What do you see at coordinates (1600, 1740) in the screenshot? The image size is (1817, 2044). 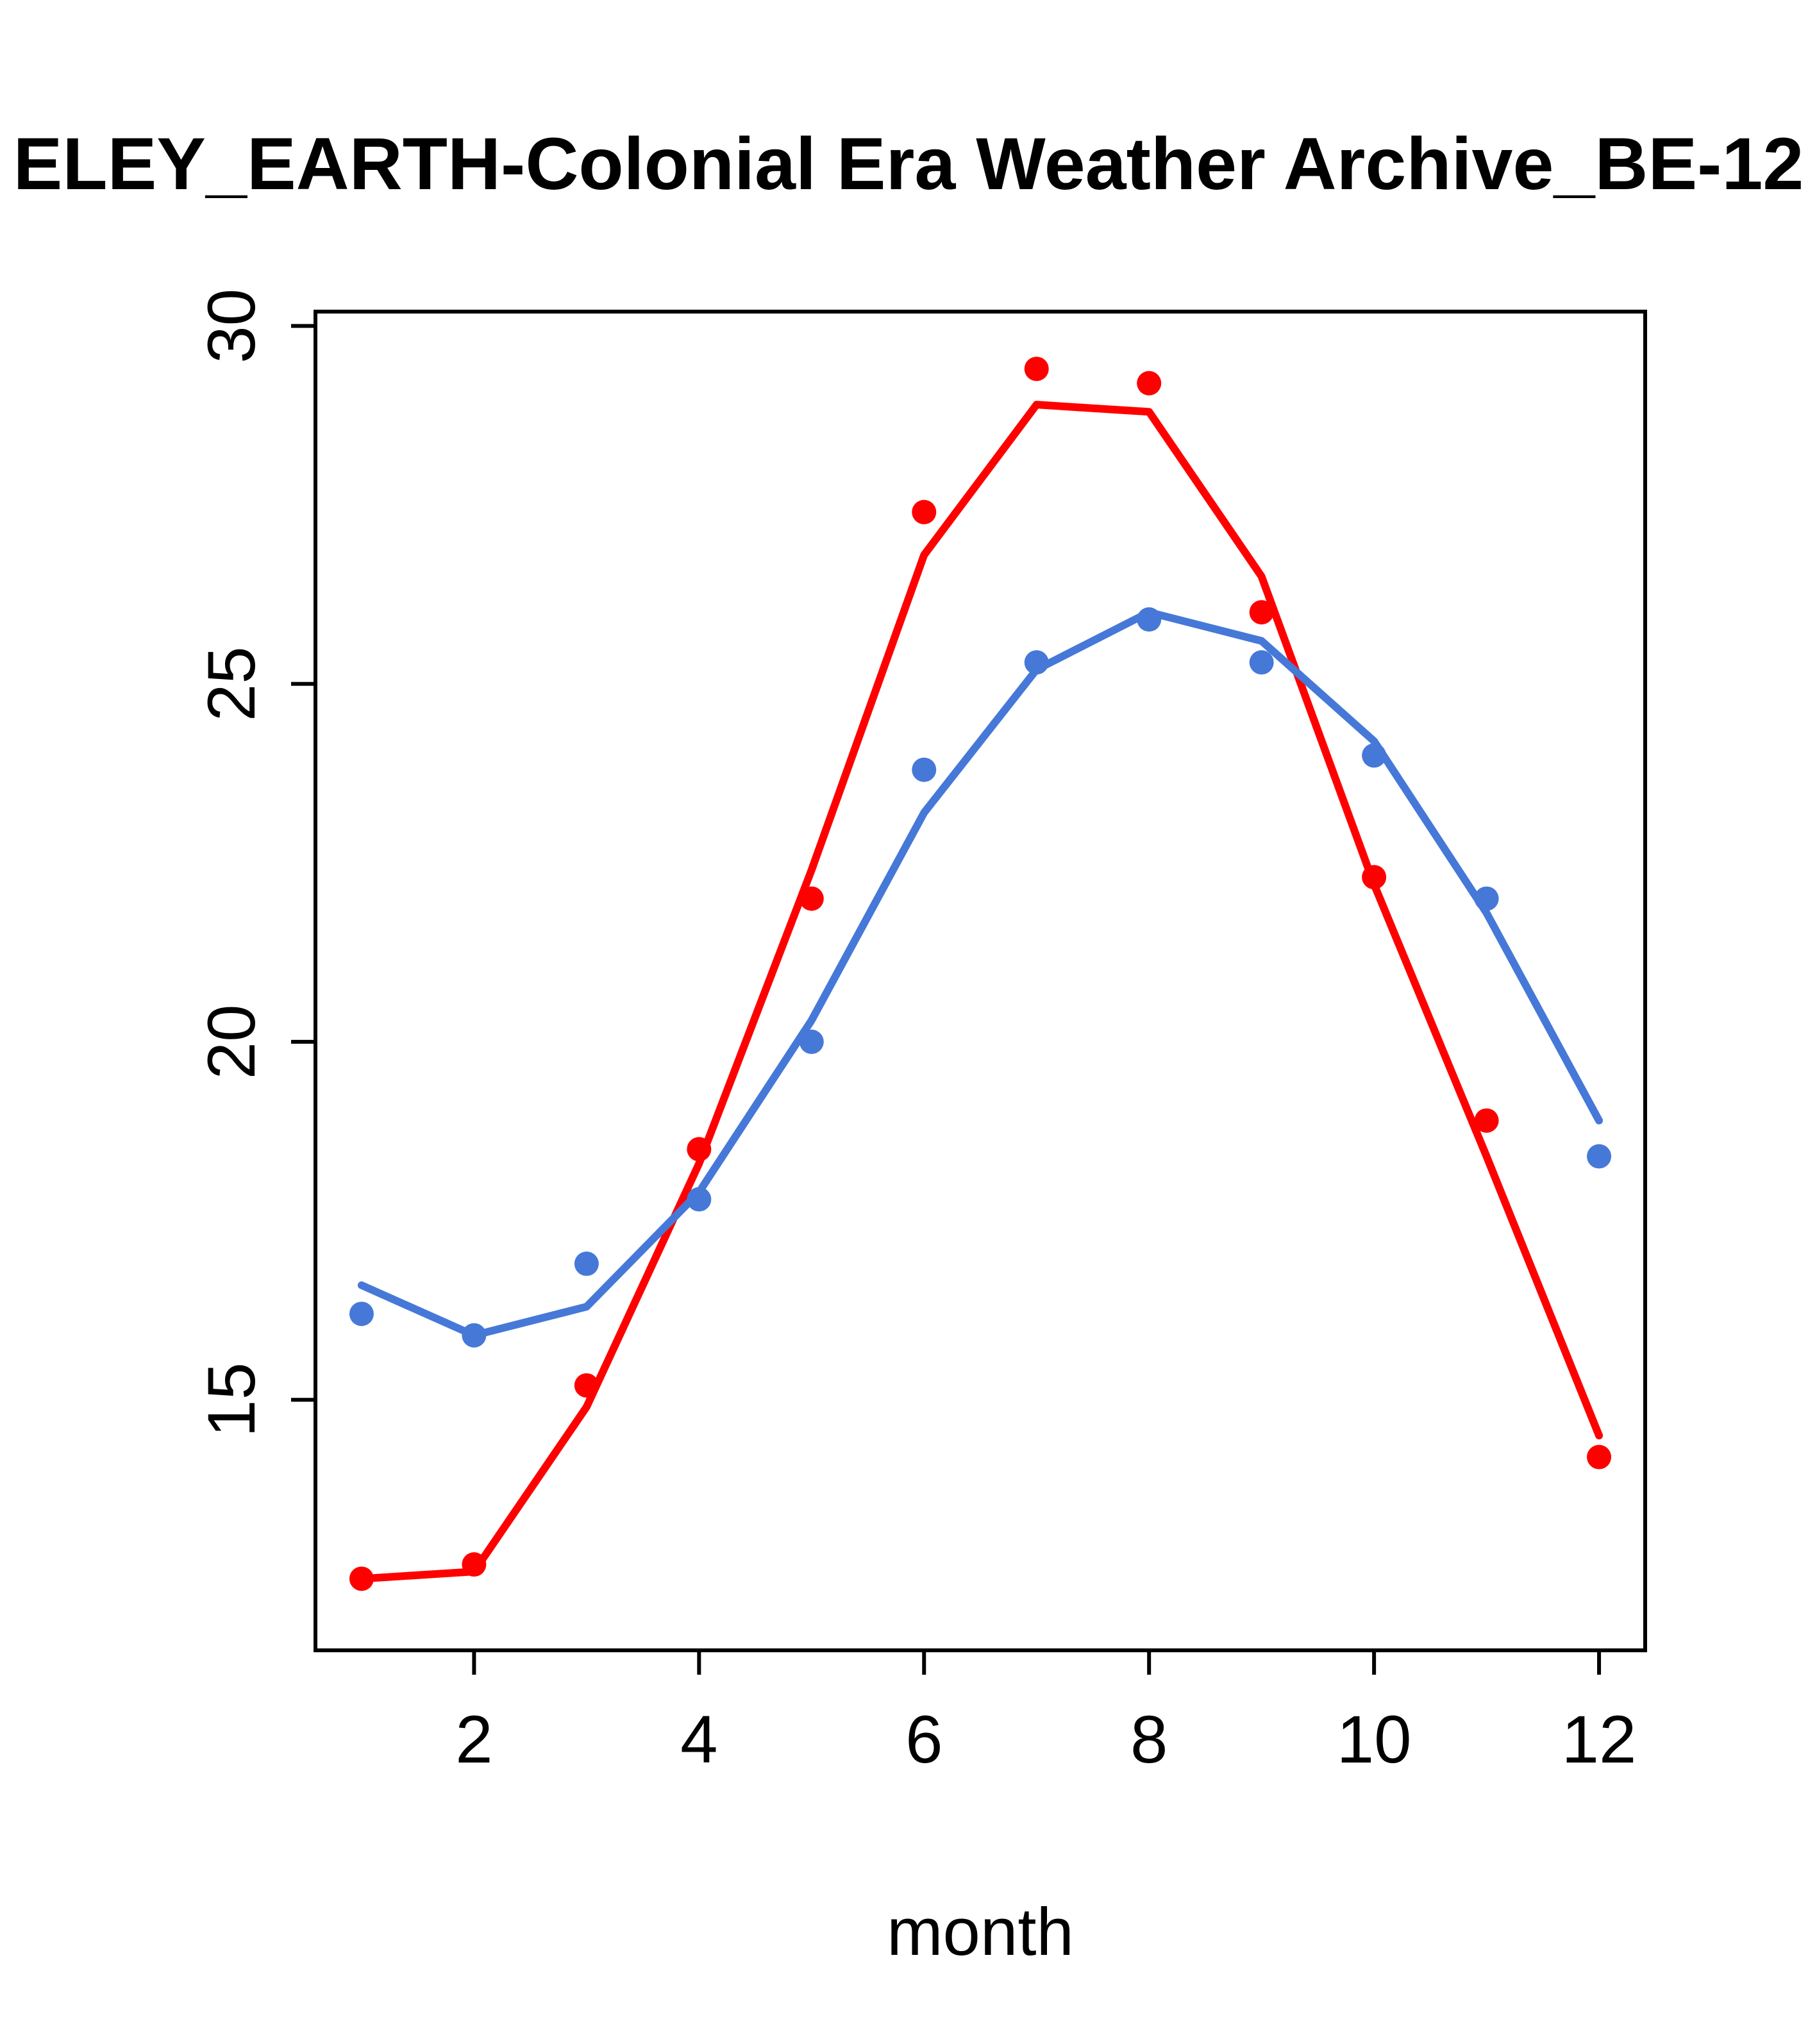 I see `x-tick-label: 12` at bounding box center [1600, 1740].